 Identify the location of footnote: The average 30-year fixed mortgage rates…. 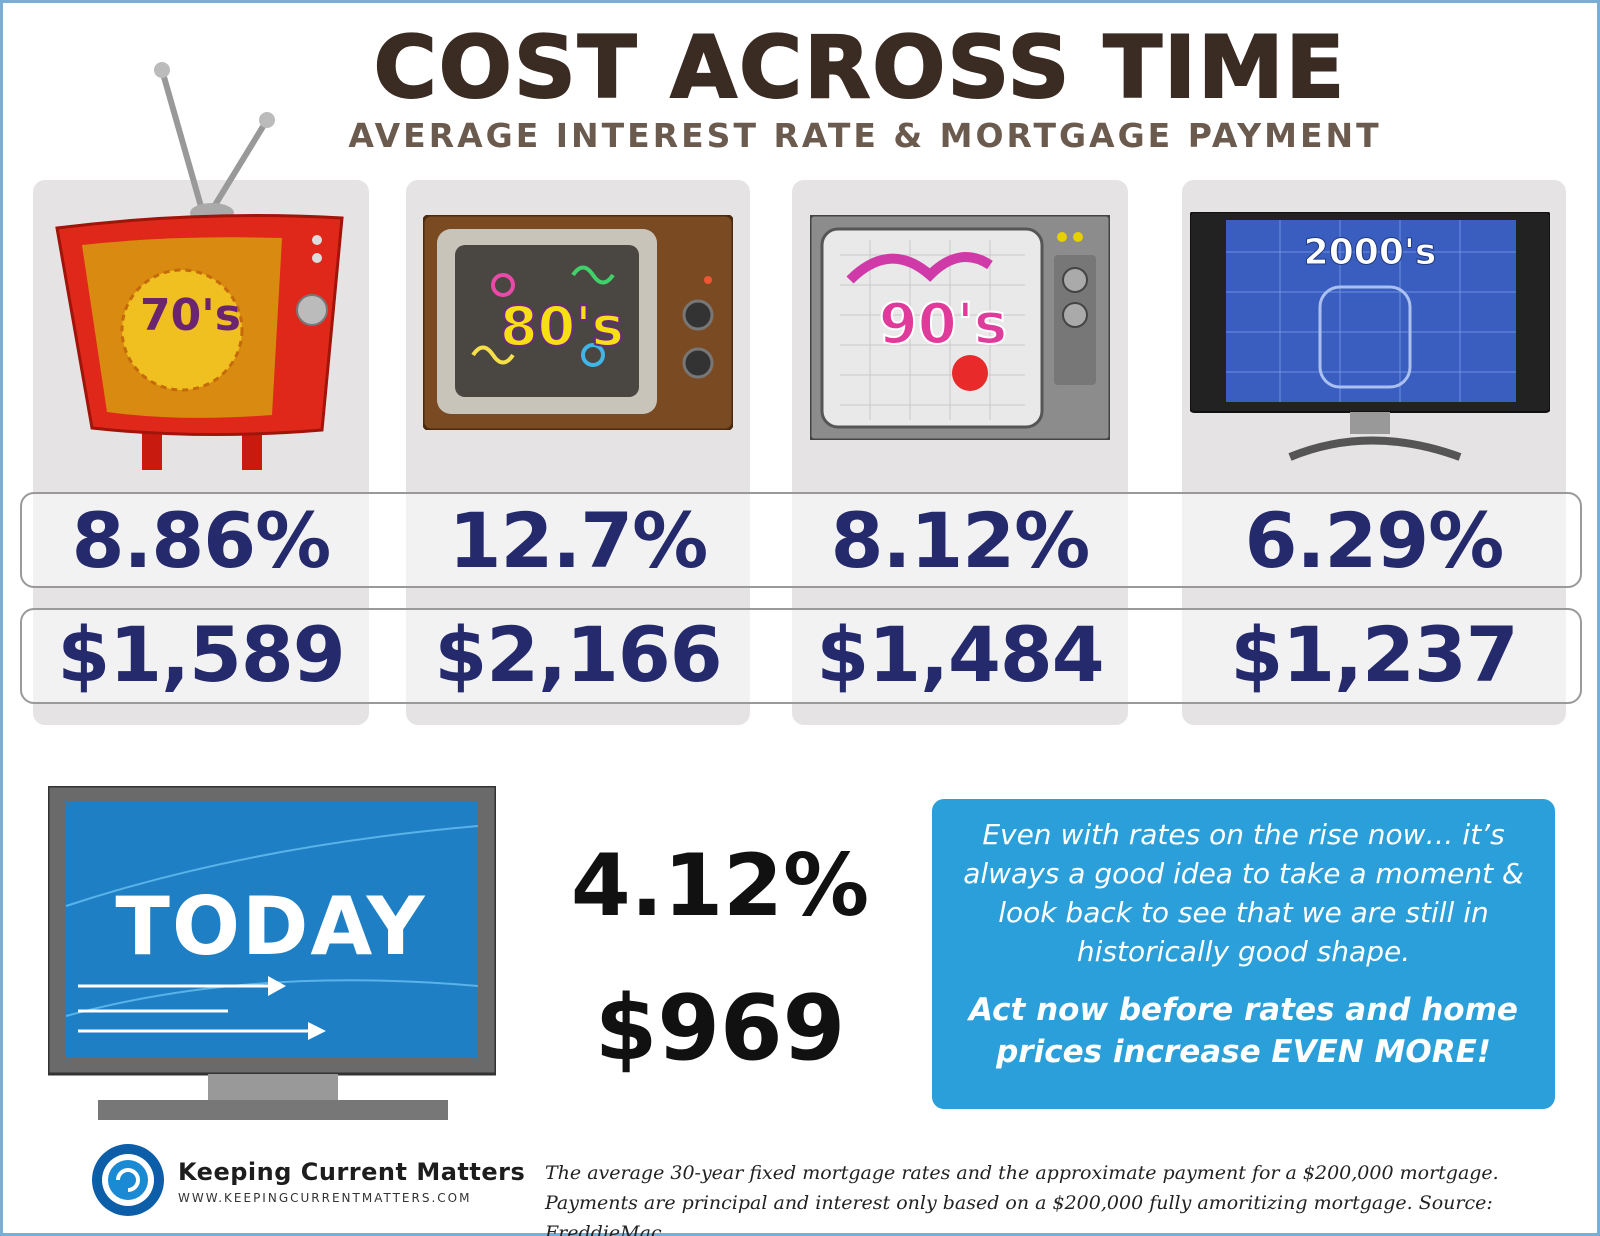
(1065, 1197).